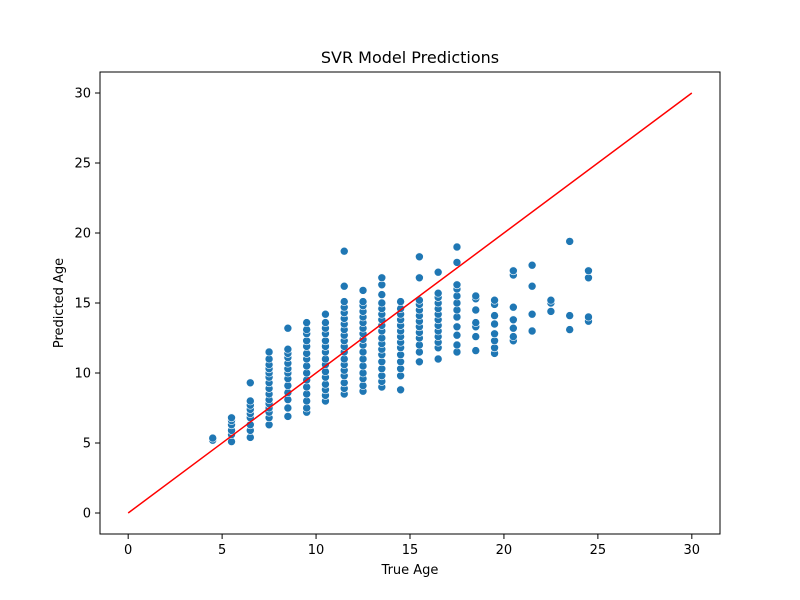 Image resolution: width=800 pixels, height=600 pixels. I want to click on y-tick-label: 5, so click(87, 444).